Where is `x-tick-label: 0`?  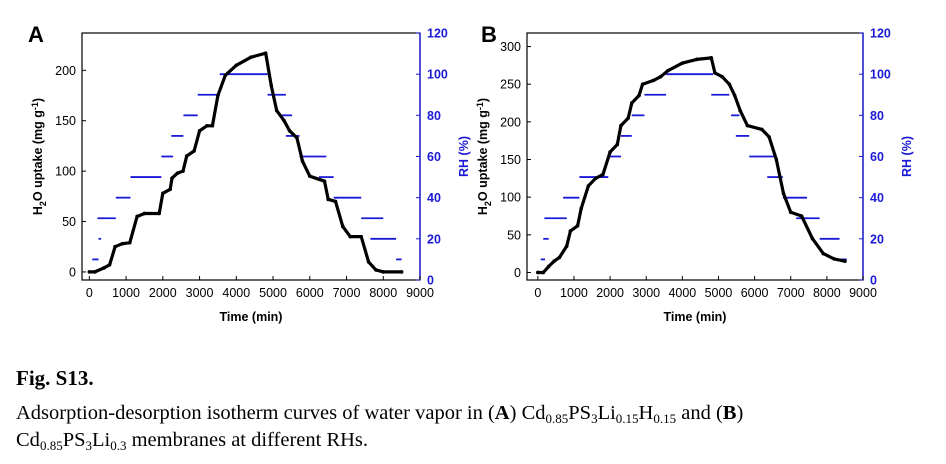 x-tick-label: 0 is located at coordinates (537, 293).